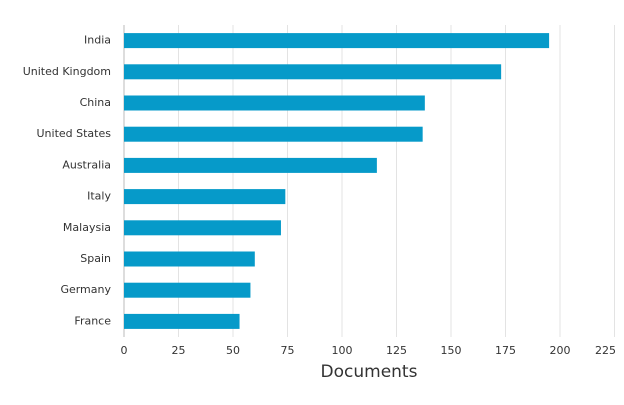  I want to click on y-tick-label: India, so click(97, 40).